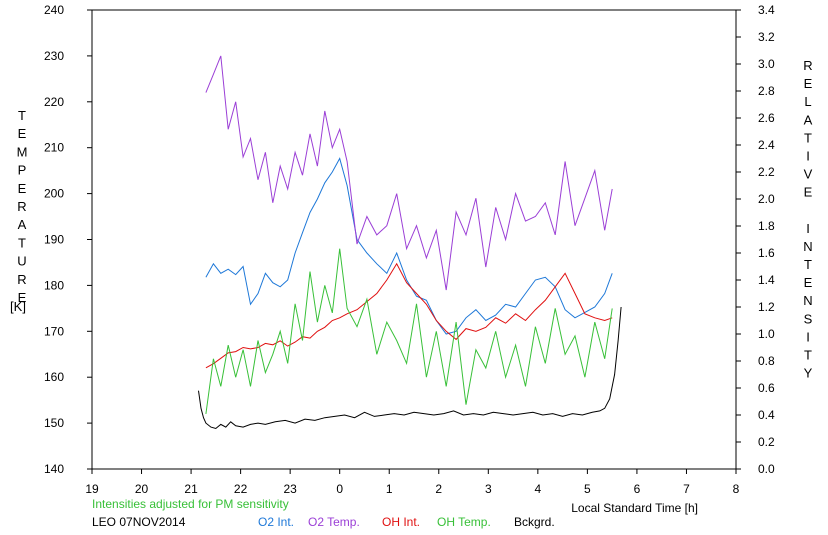 The image size is (828, 535). Describe the element at coordinates (401, 522) in the screenshot. I see `legend-item: OH Int.` at that location.